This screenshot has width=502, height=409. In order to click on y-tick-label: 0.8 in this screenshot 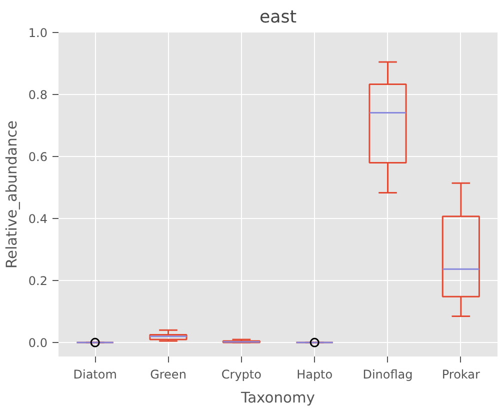, I will do `click(38, 95)`.